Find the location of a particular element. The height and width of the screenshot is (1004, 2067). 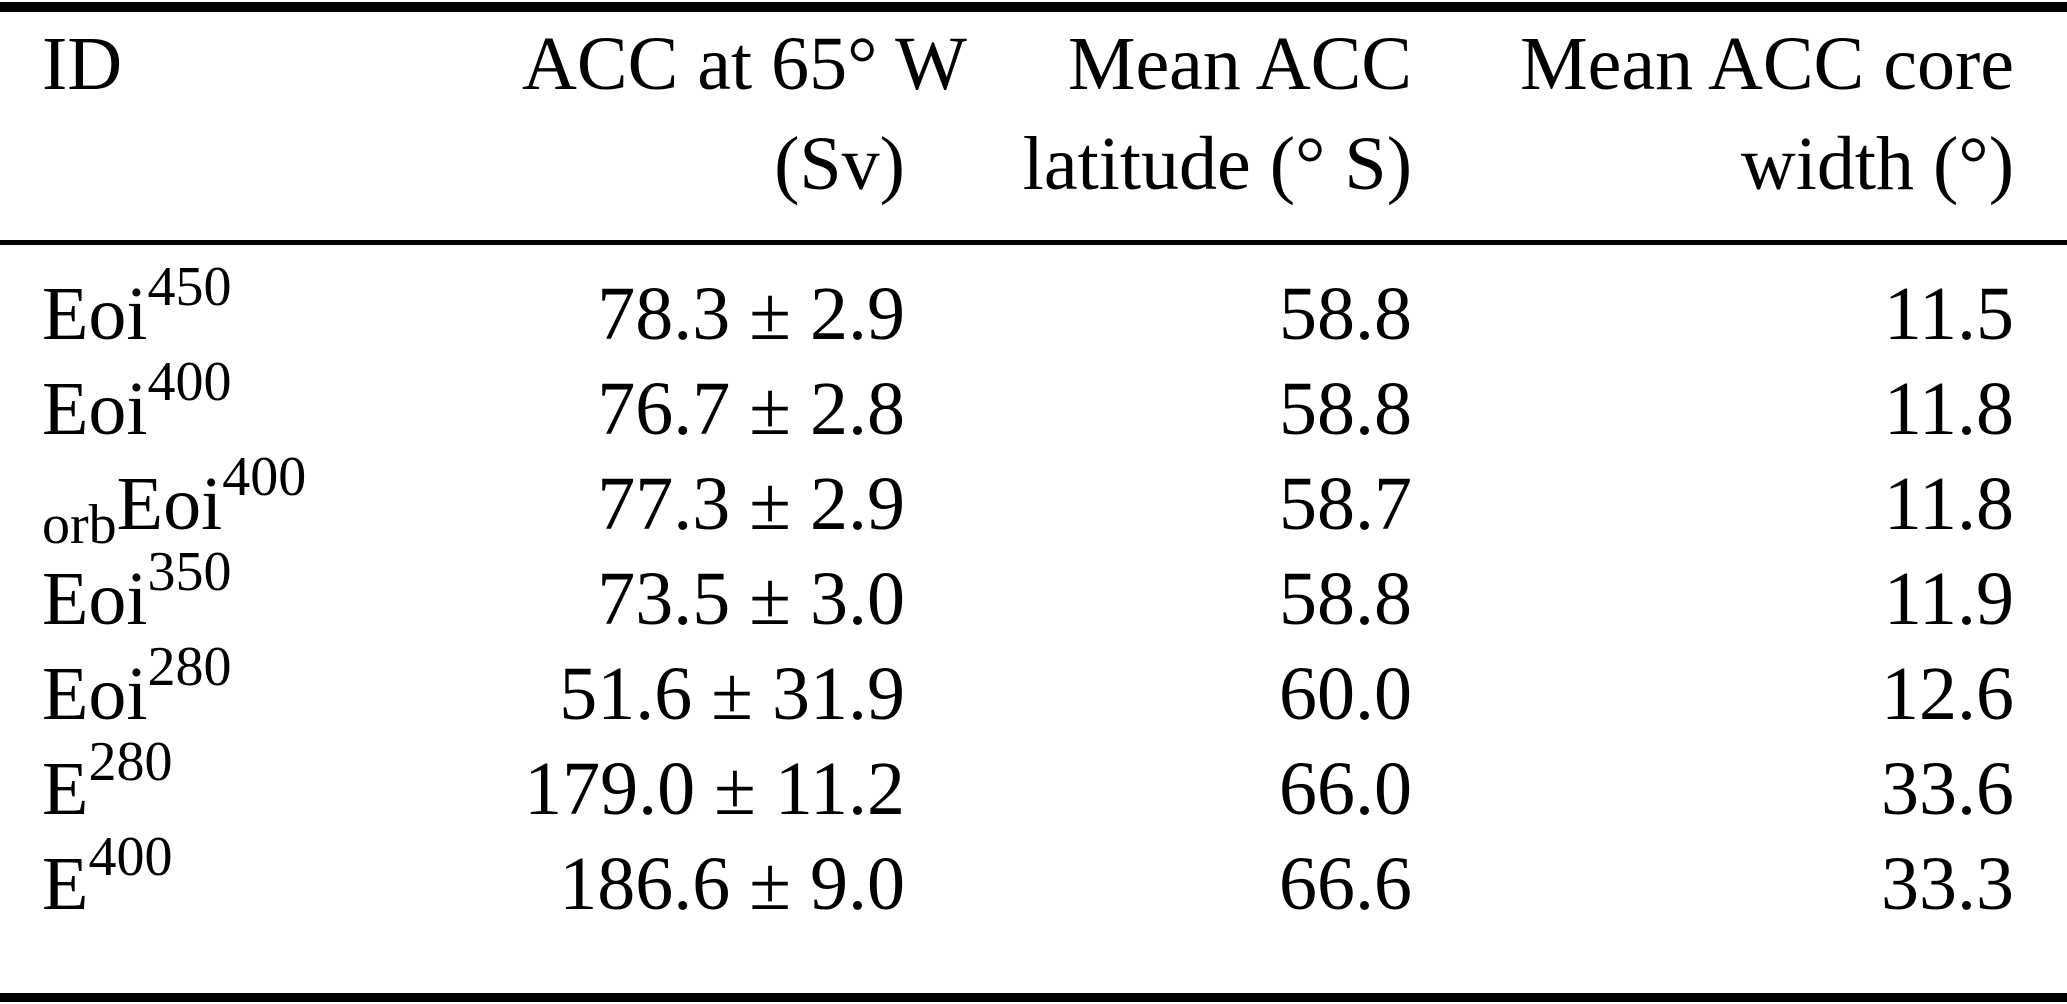

core-width-cell: 11.9 is located at coordinates (1948, 599).